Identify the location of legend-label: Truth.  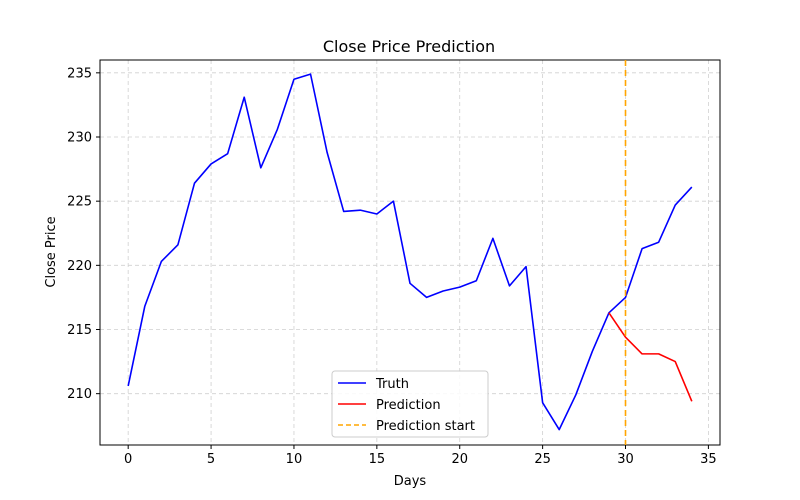
(392, 384).